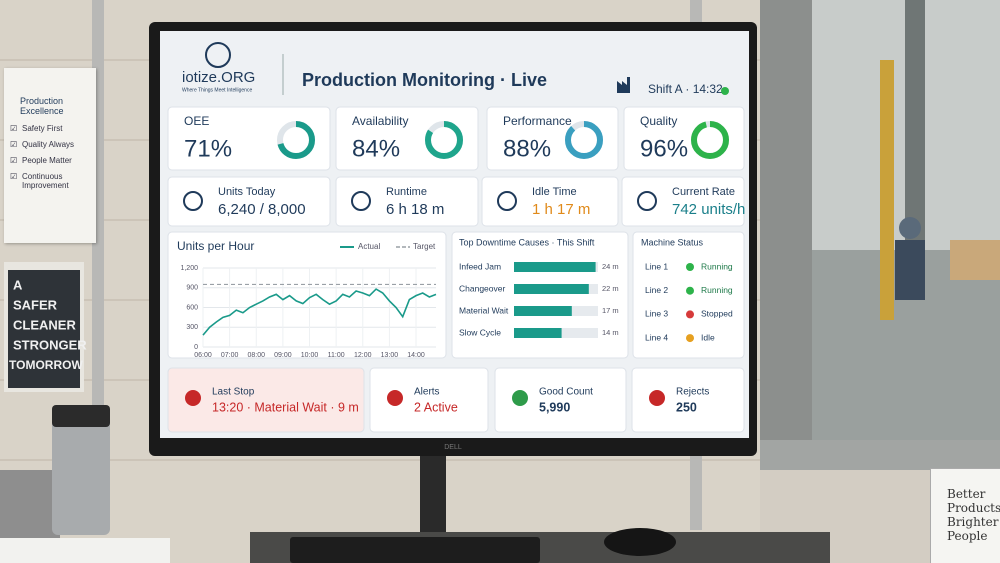 This screenshot has width=1000, height=563. What do you see at coordinates (50, 160) in the screenshot?
I see `poster-item: People Matter` at bounding box center [50, 160].